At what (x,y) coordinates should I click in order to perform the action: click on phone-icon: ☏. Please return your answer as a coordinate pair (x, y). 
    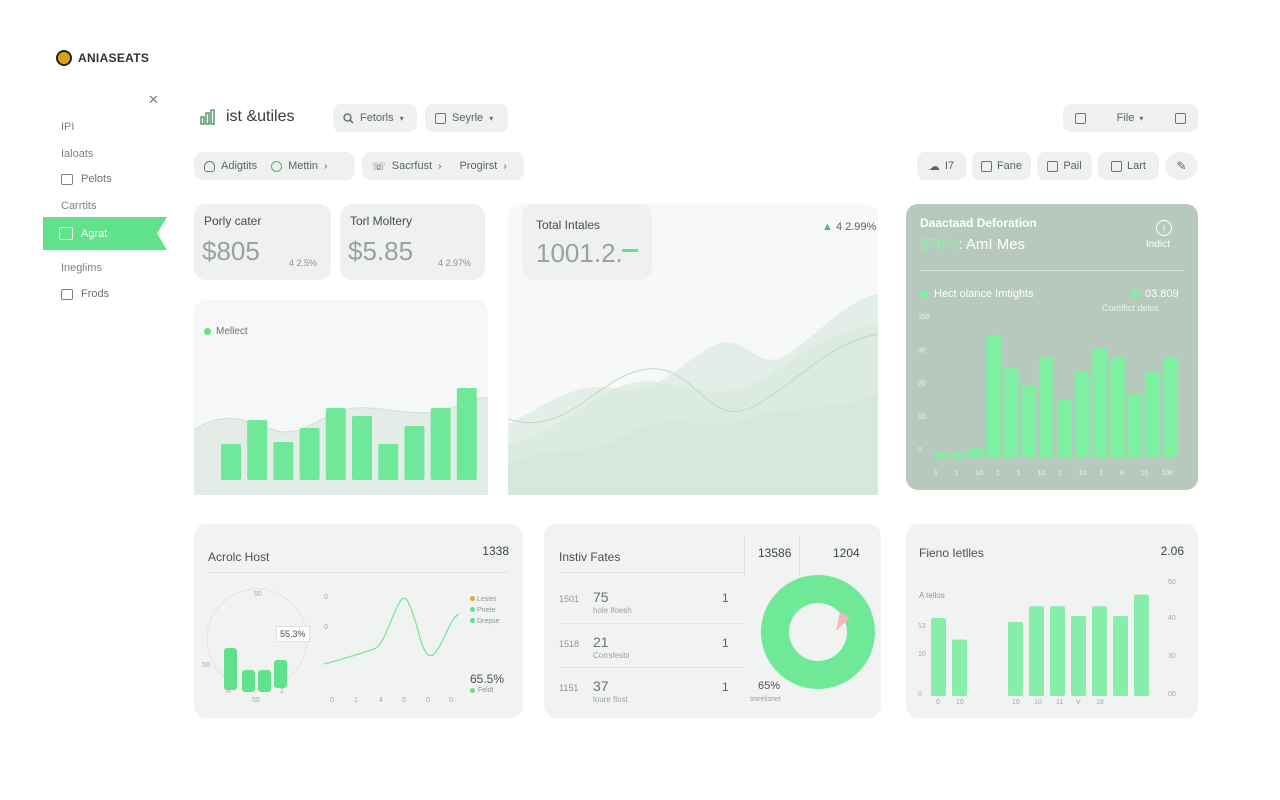
    Looking at the image, I should click on (379, 166).